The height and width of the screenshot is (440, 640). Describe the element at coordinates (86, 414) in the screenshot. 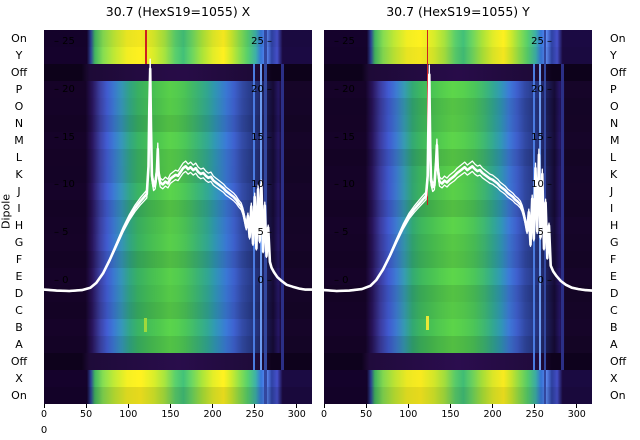

I see `x-tick-label: 50` at that location.